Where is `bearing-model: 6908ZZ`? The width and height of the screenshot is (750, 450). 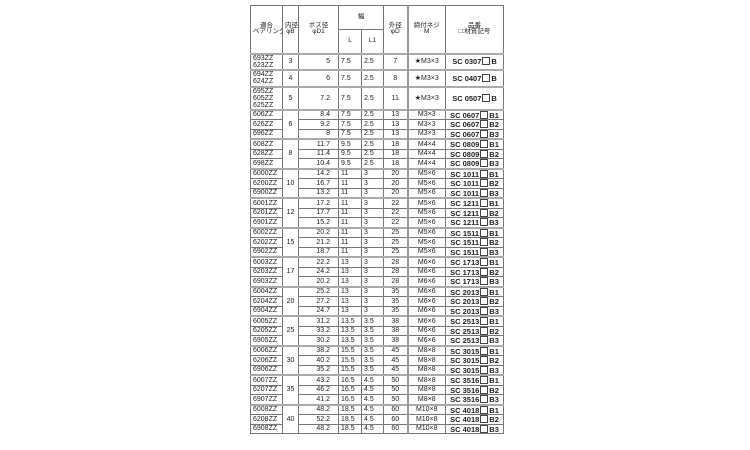 bearing-model: 6908ZZ is located at coordinates (265, 429).